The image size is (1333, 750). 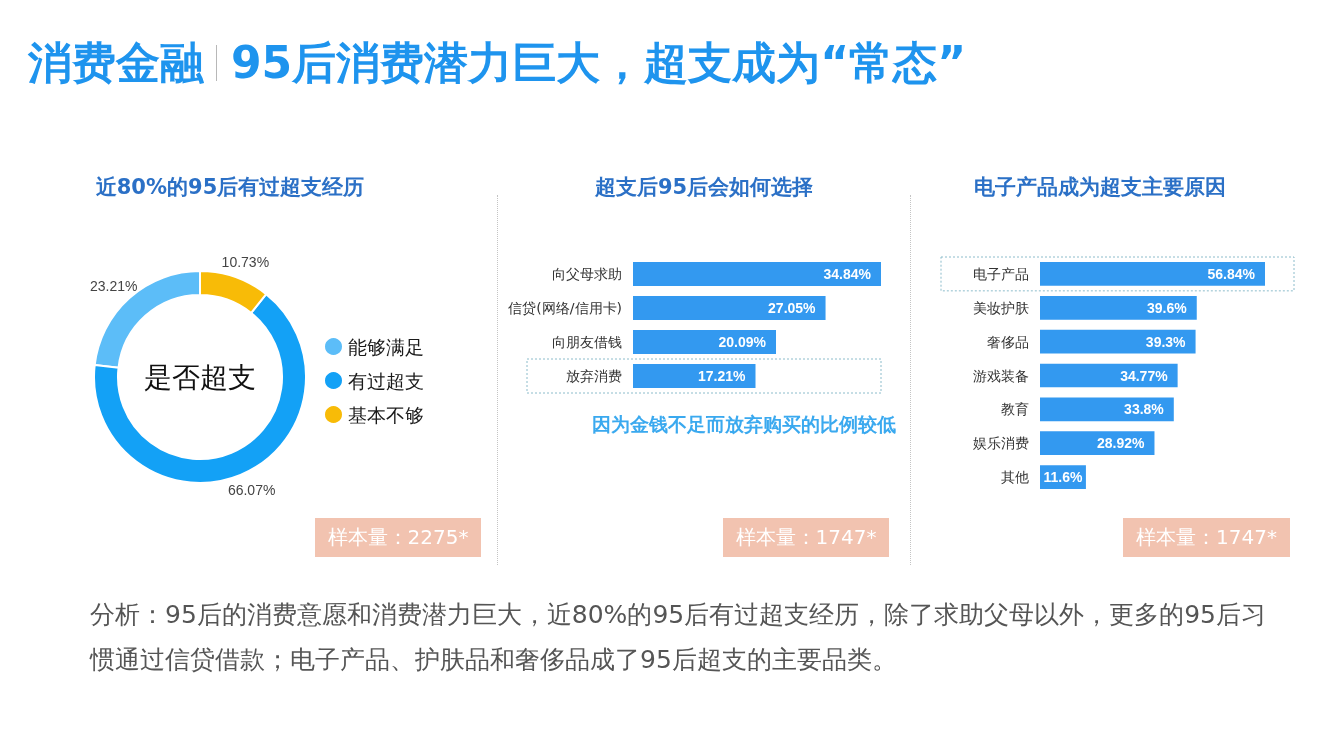 I want to click on y-tick-label: 电子产品, so click(x=1001, y=273).